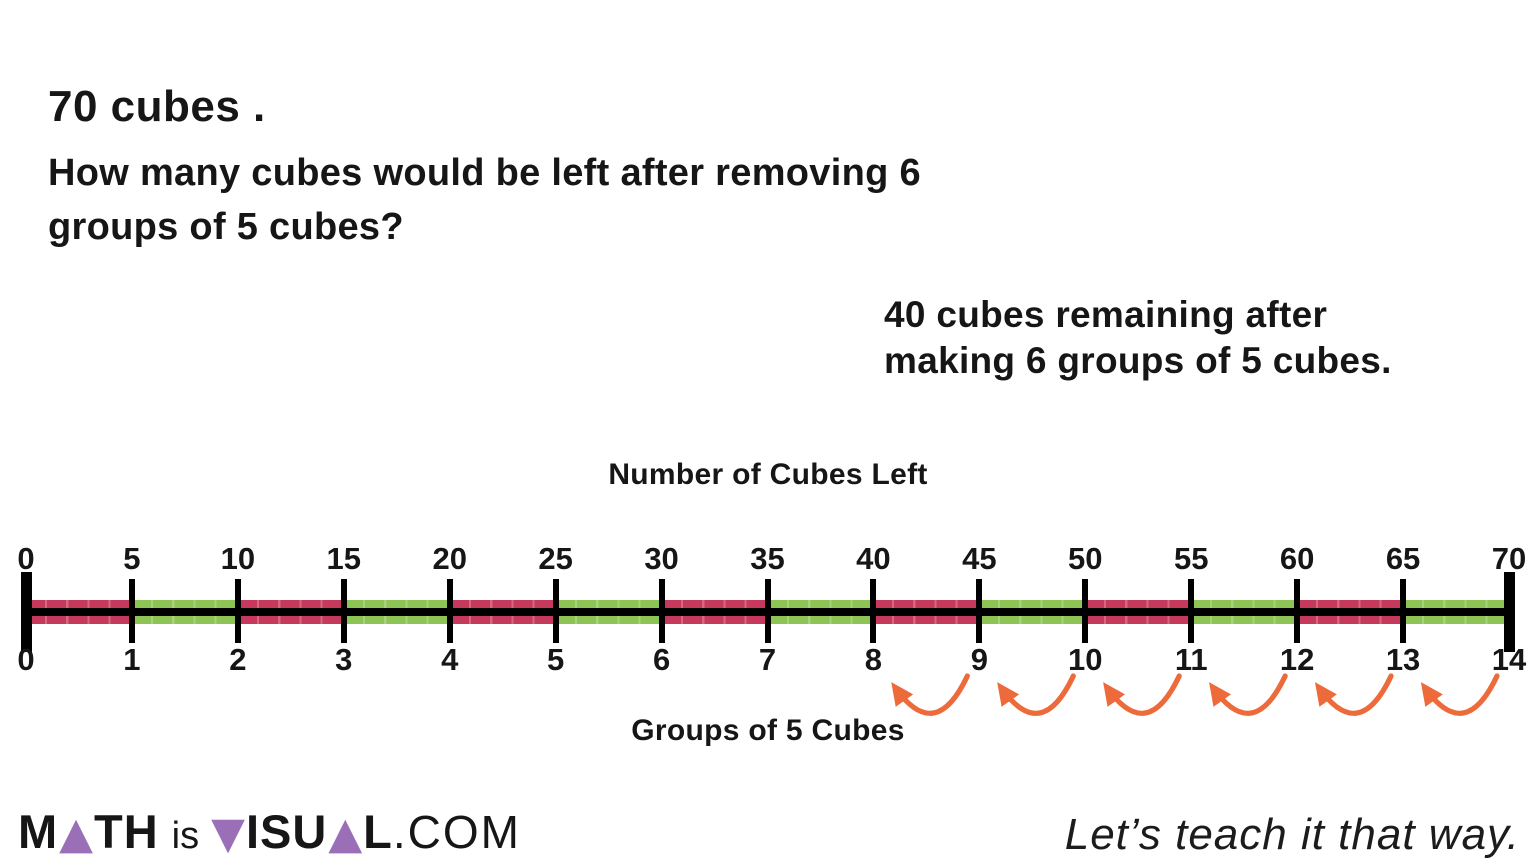 This screenshot has width=1536, height=864. I want to click on cubes-tick-label: 5, so click(132, 558).